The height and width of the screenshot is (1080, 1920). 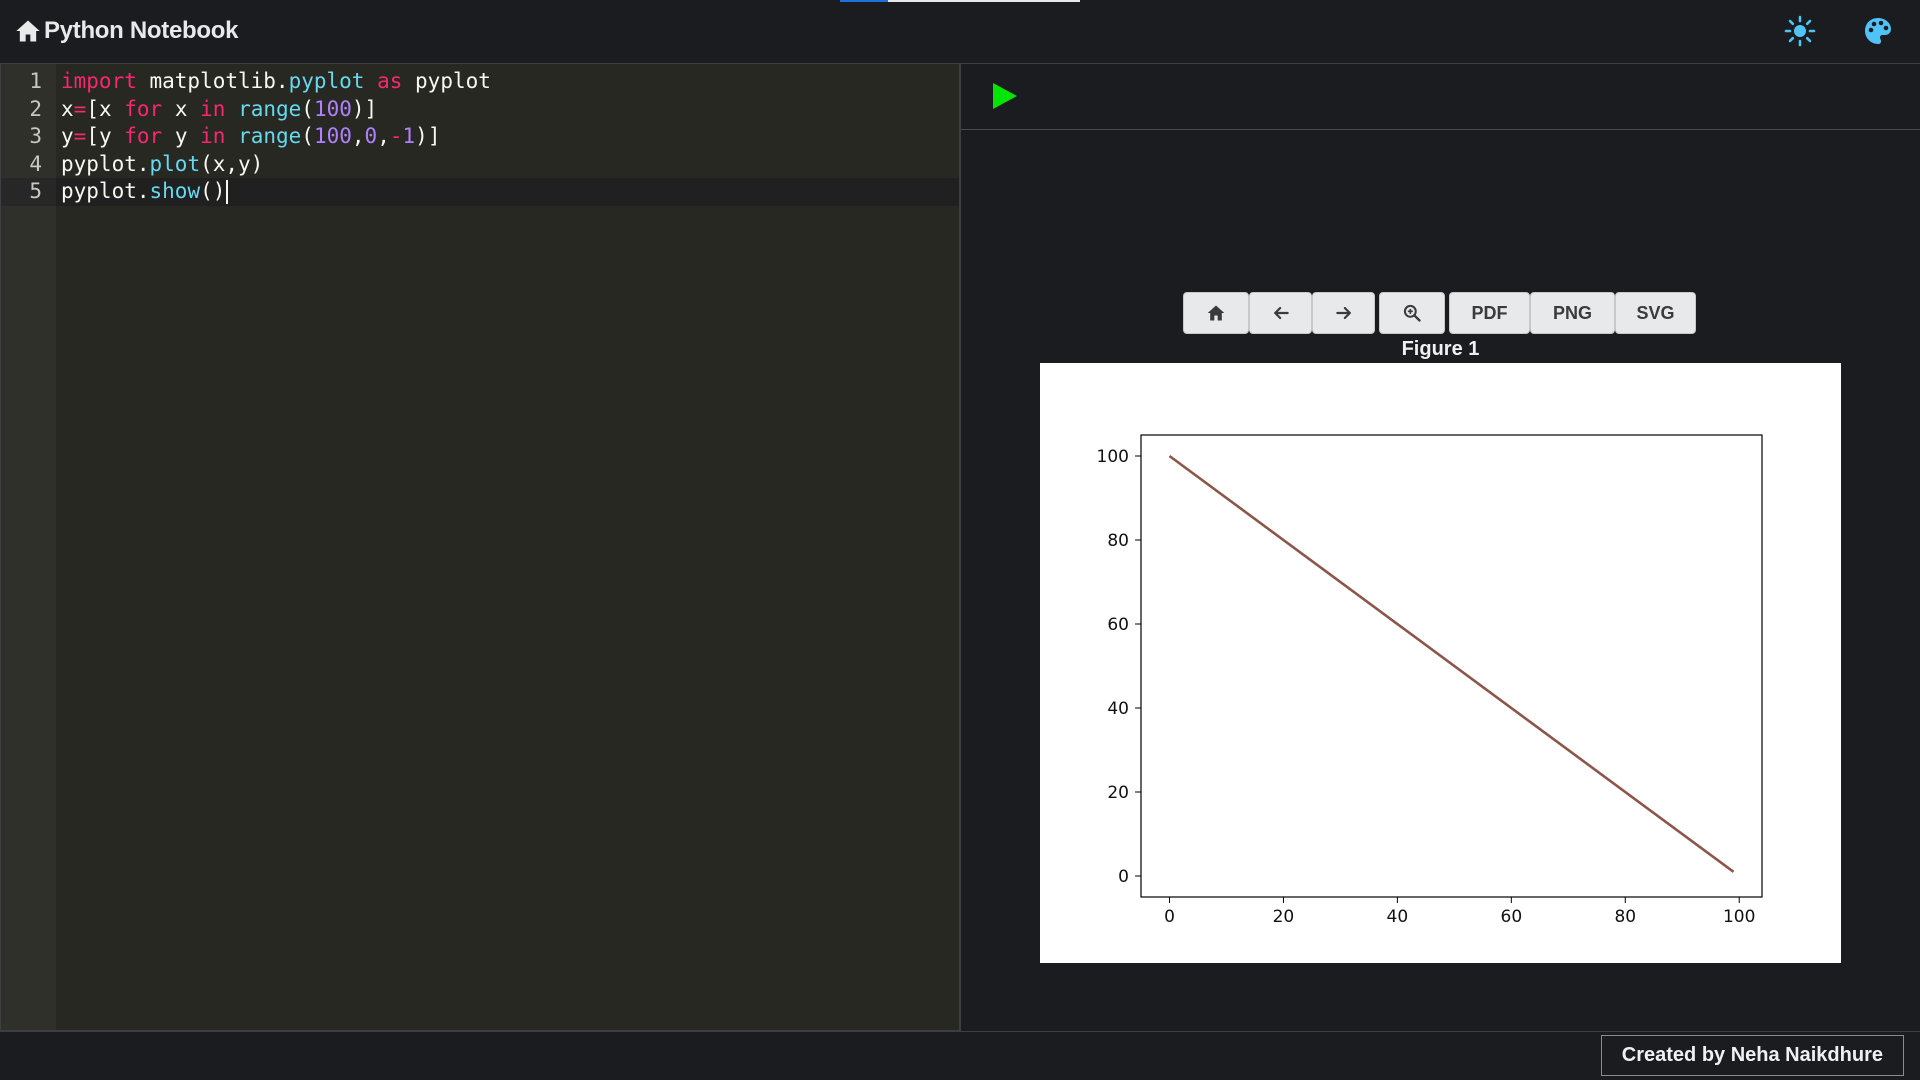 What do you see at coordinates (145, 192) in the screenshot?
I see `code-text: pyplot.show()` at bounding box center [145, 192].